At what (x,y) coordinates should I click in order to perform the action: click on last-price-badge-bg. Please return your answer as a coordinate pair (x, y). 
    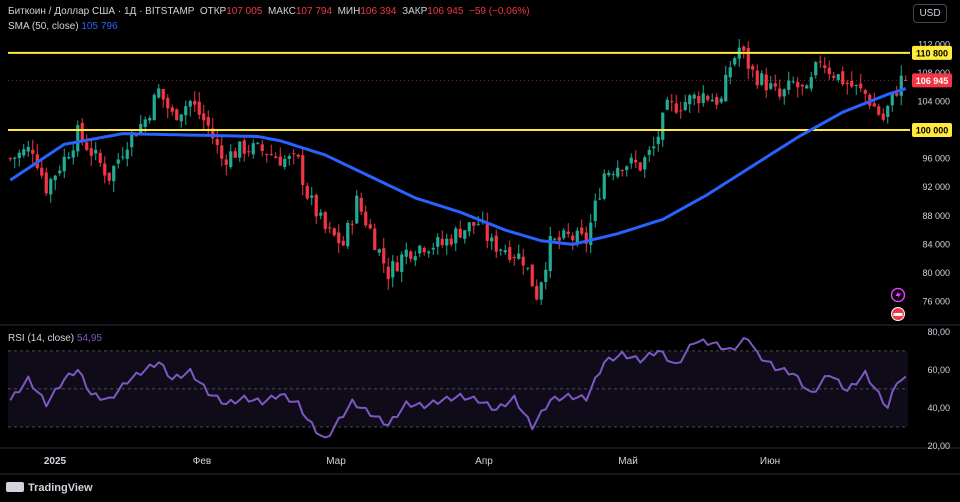
    Looking at the image, I should click on (932, 80).